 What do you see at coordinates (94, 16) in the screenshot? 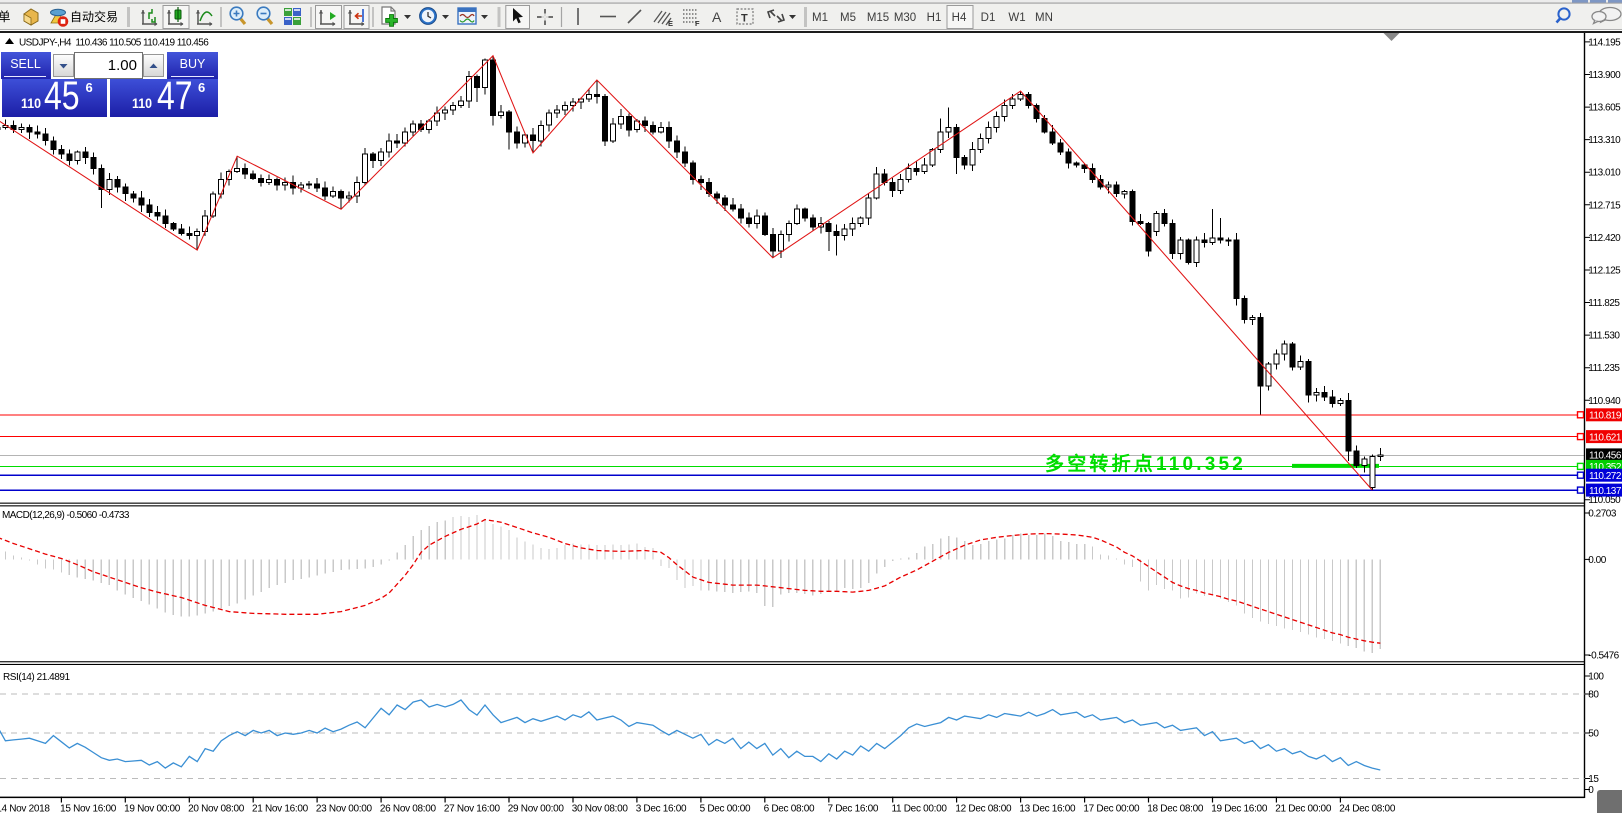
I see `svg-text: 自动交易` at bounding box center [94, 16].